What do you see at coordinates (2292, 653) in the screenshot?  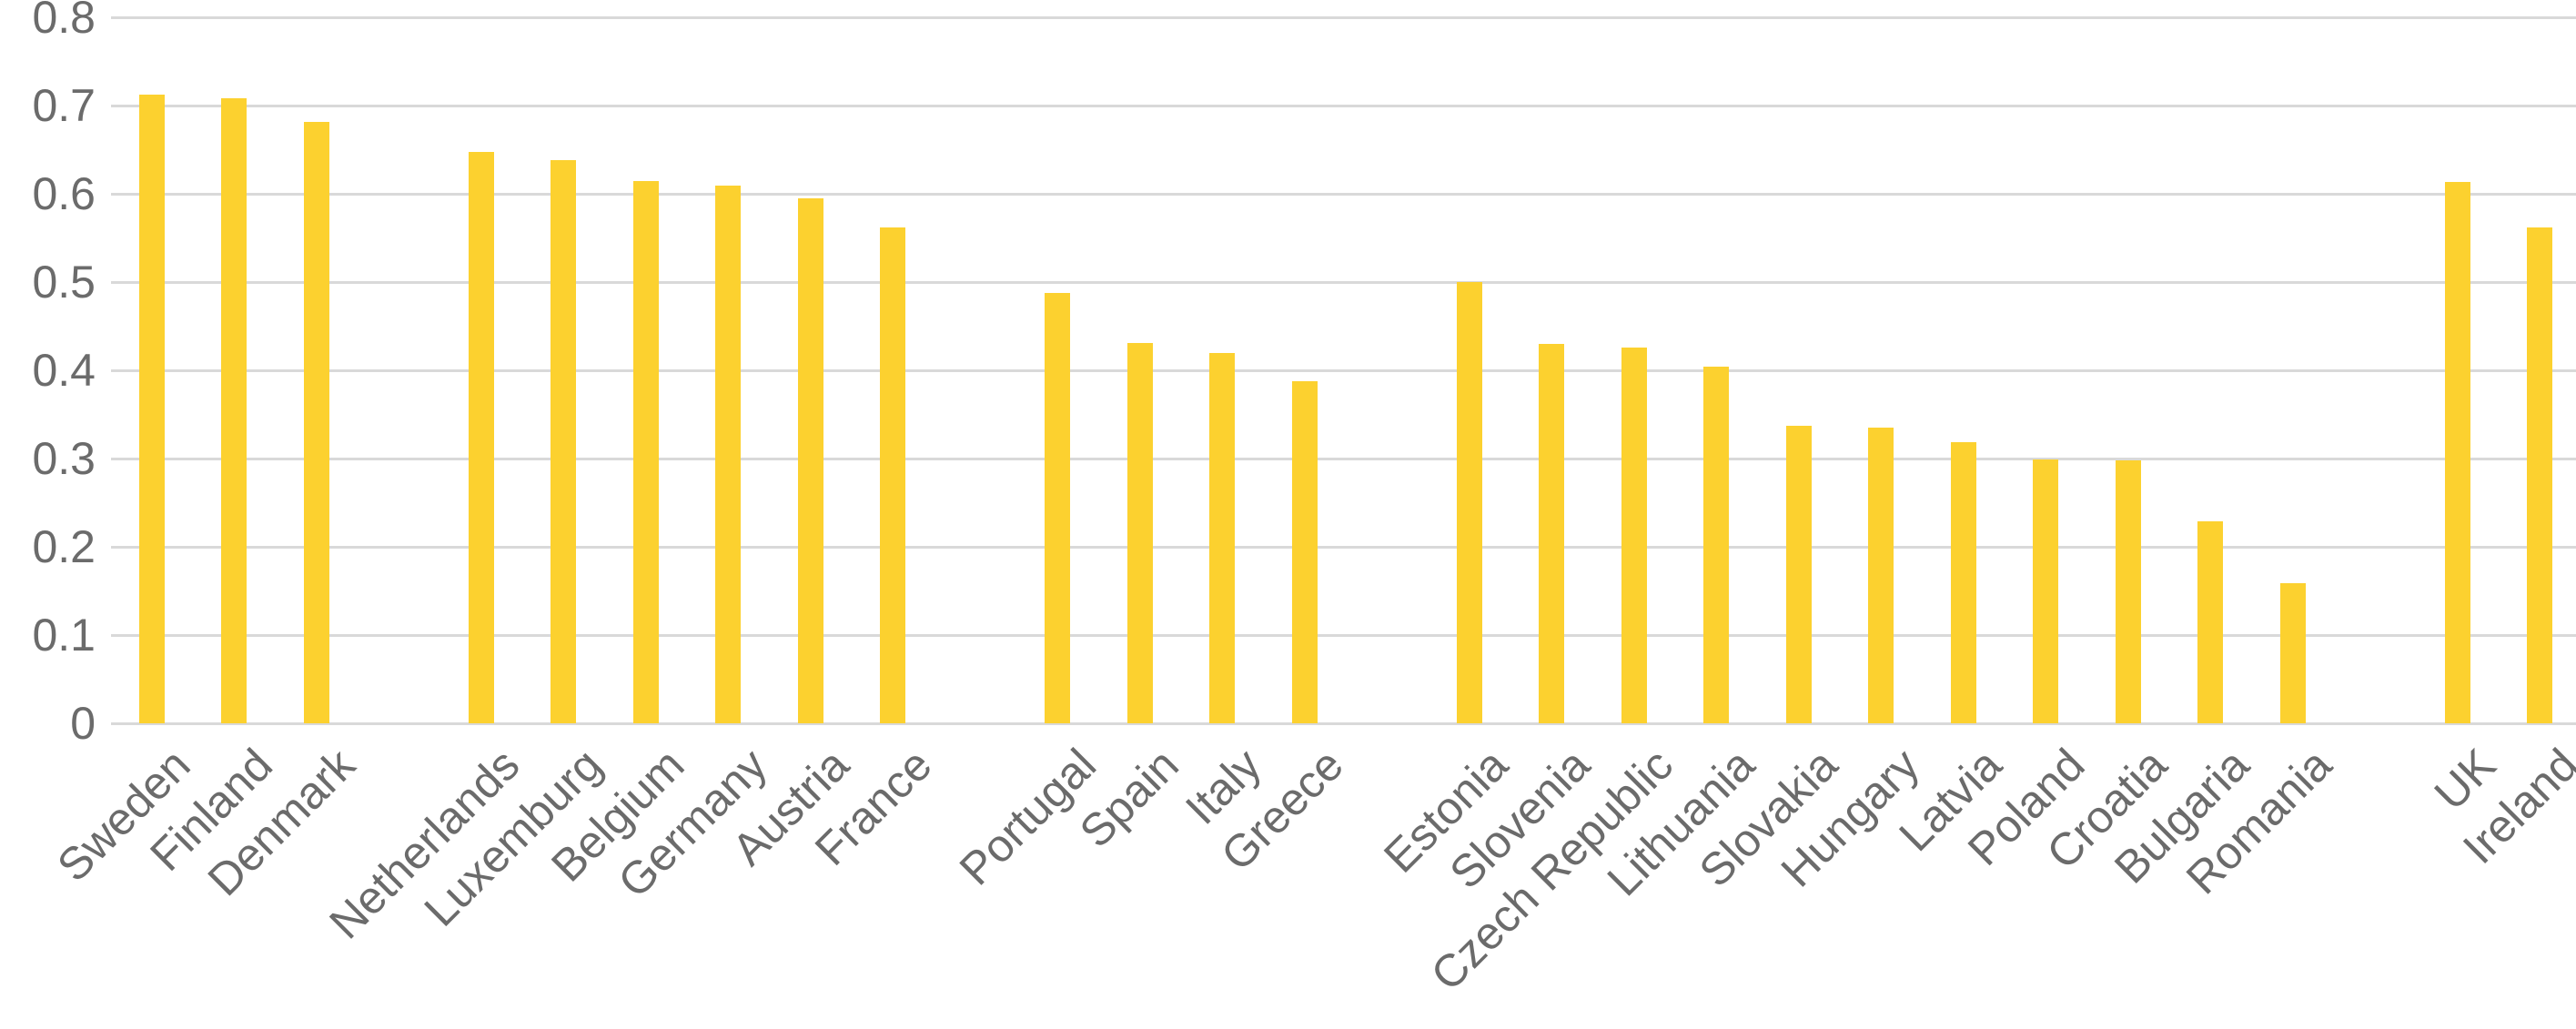 I see `bar-romania` at bounding box center [2292, 653].